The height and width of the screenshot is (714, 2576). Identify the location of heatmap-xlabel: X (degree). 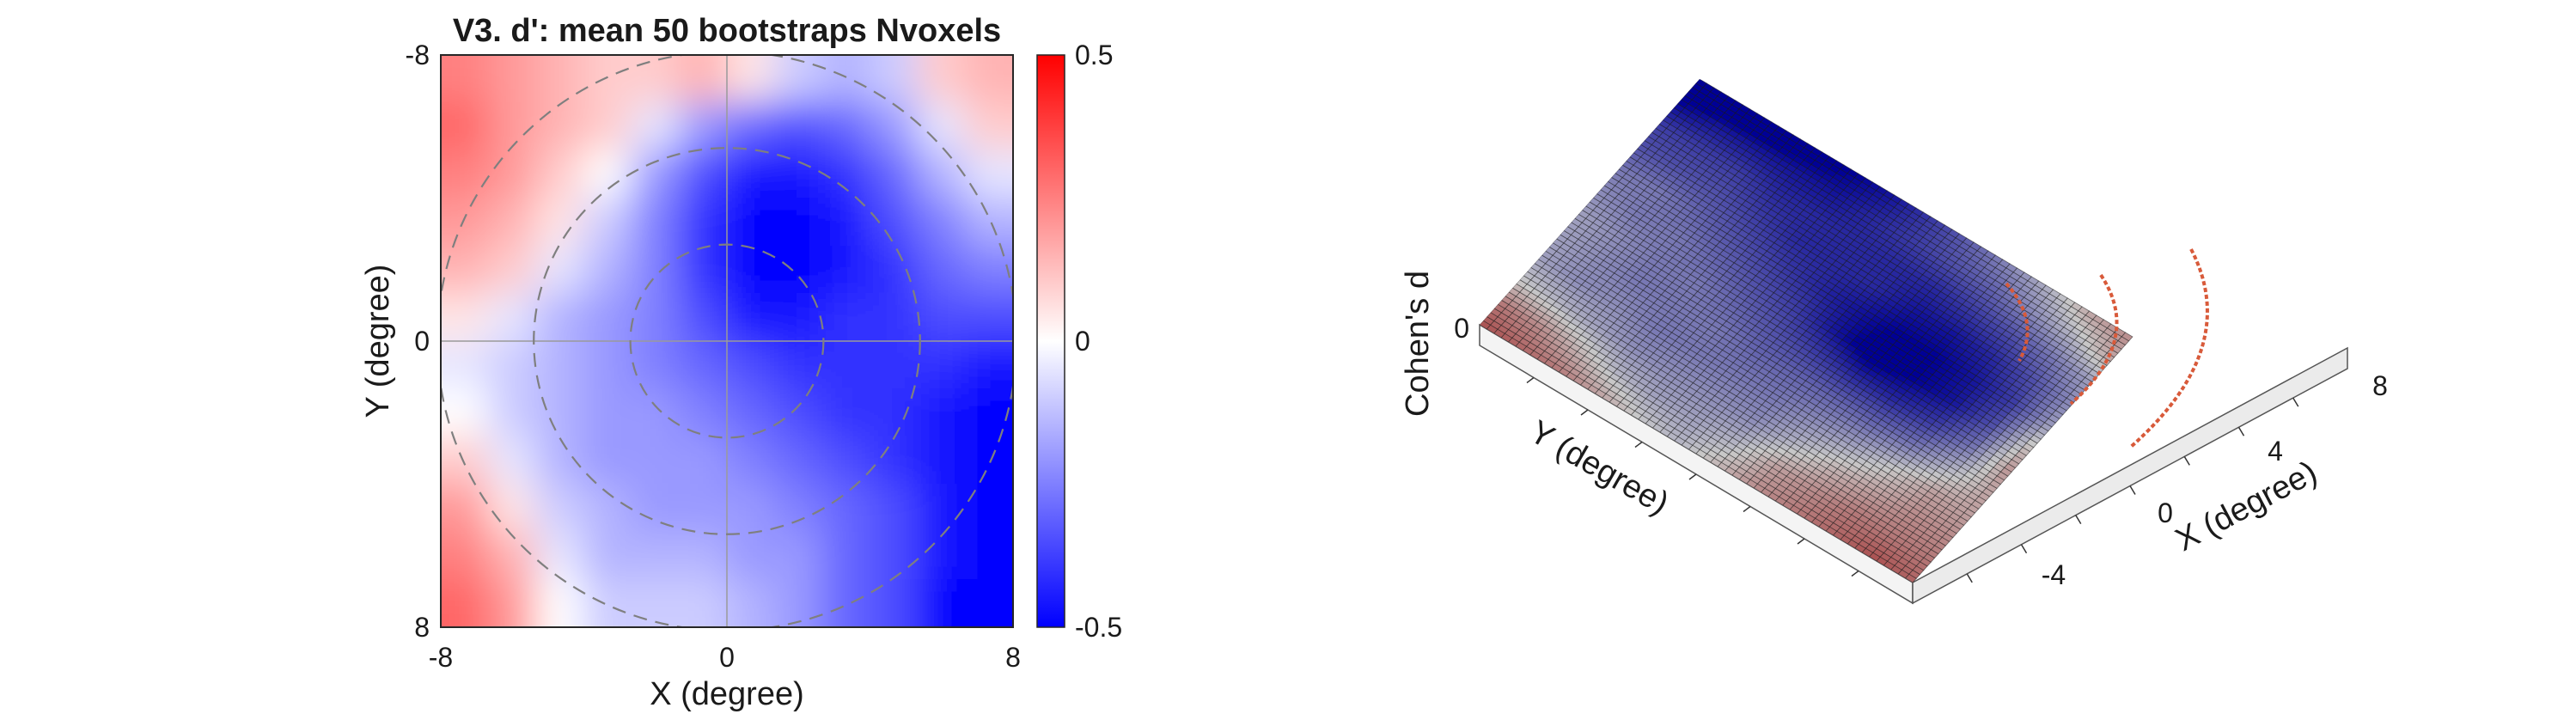
(727, 694).